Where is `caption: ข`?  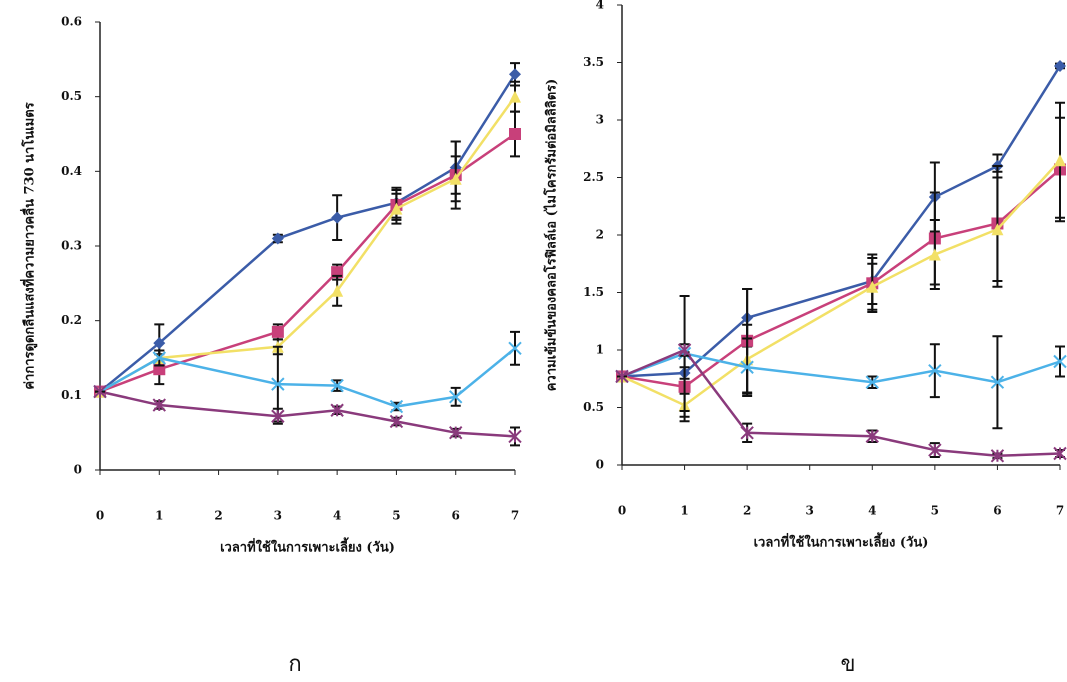
caption: ข is located at coordinates (847, 664).